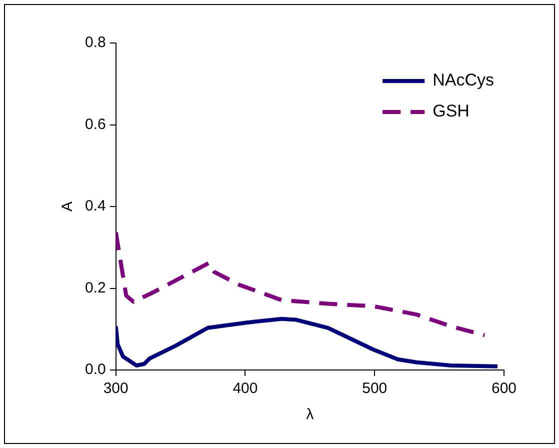 This screenshot has width=559, height=448. Describe the element at coordinates (95, 287) in the screenshot. I see `y-tick-label: 0.2` at that location.